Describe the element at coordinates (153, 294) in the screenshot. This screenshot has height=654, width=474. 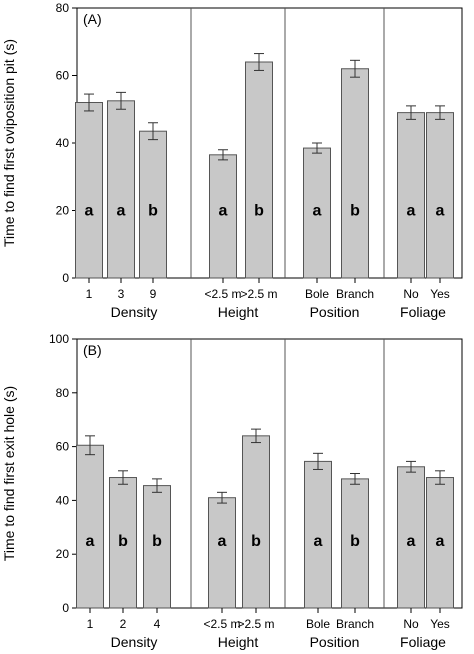
I see `x-tick-label: 9` at that location.